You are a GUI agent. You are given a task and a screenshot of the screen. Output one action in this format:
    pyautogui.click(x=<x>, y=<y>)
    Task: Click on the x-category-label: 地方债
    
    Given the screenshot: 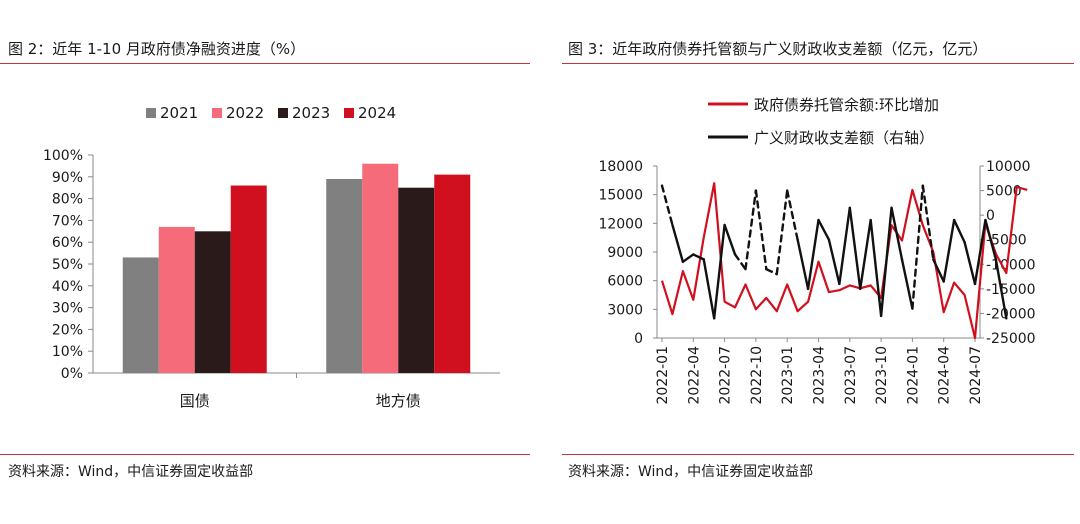 What is the action you would take?
    pyautogui.click(x=398, y=401)
    